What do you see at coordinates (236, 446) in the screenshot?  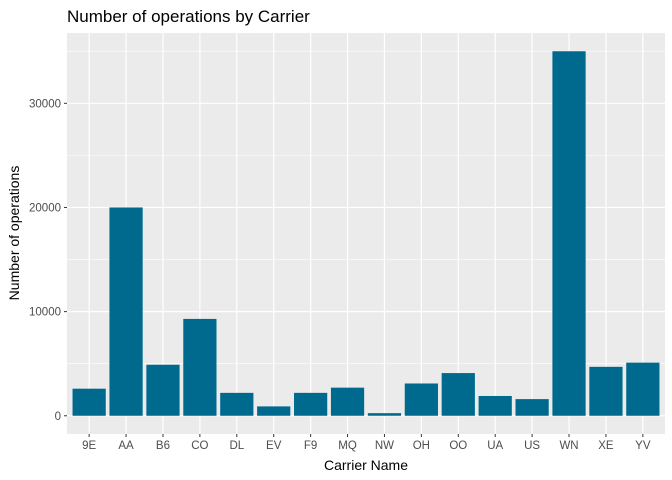 I see `x-tick-label: DL` at bounding box center [236, 446].